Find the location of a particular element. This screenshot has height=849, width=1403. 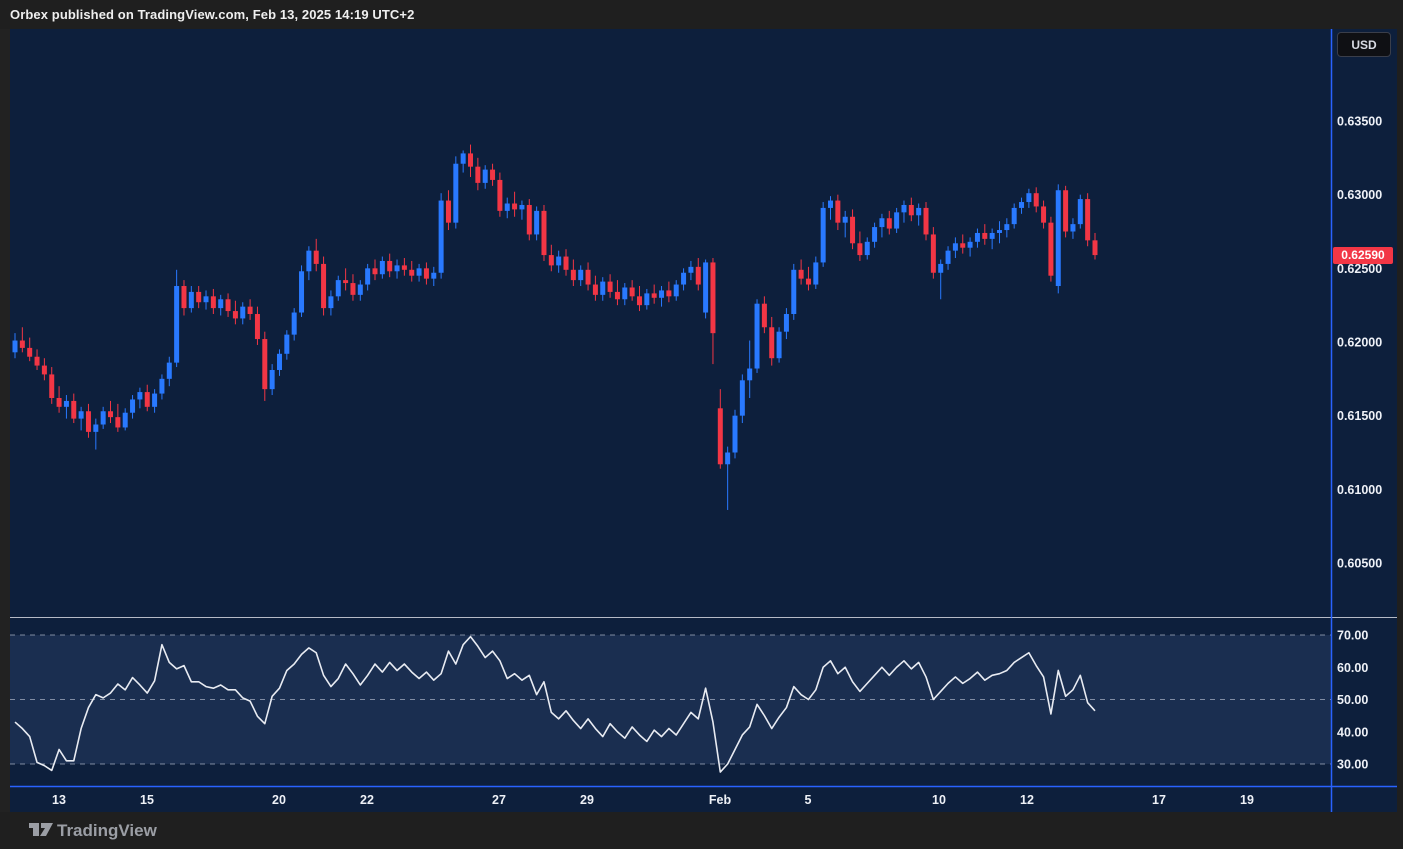

time-axis-label-19: 19 is located at coordinates (1247, 800).